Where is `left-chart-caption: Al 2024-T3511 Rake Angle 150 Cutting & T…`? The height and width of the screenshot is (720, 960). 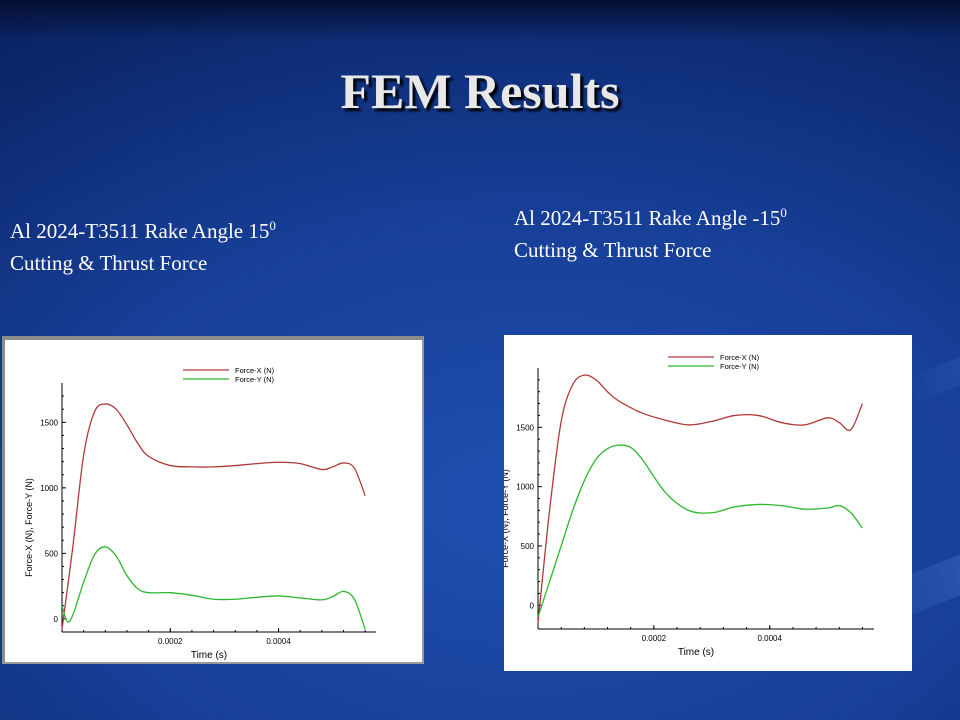
left-chart-caption: Al 2024-T3511 Rake Angle 150 Cutting & T… is located at coordinates (143, 244).